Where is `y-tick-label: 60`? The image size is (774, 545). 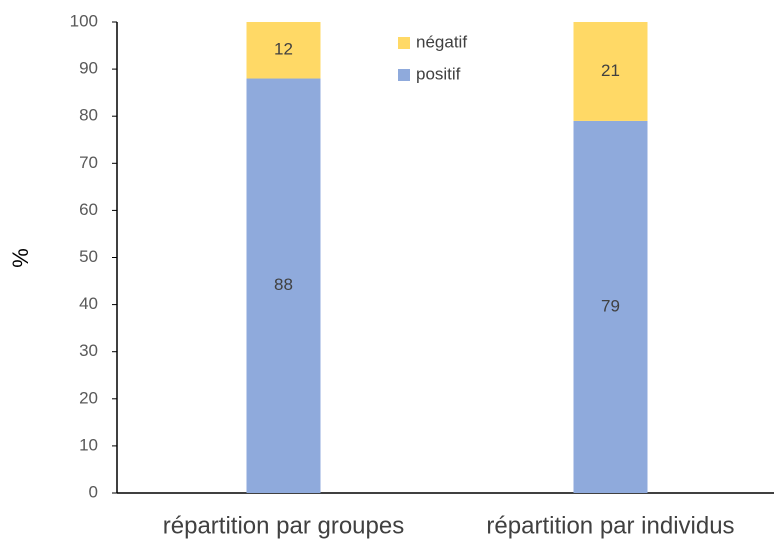
y-tick-label: 60 is located at coordinates (88, 209).